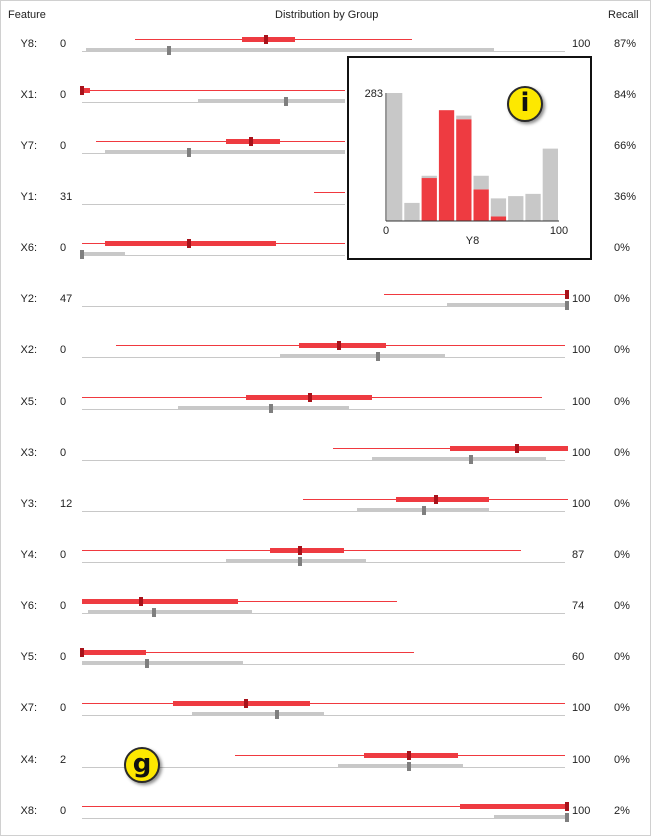  I want to click on feature-name: X3:, so click(28, 453).